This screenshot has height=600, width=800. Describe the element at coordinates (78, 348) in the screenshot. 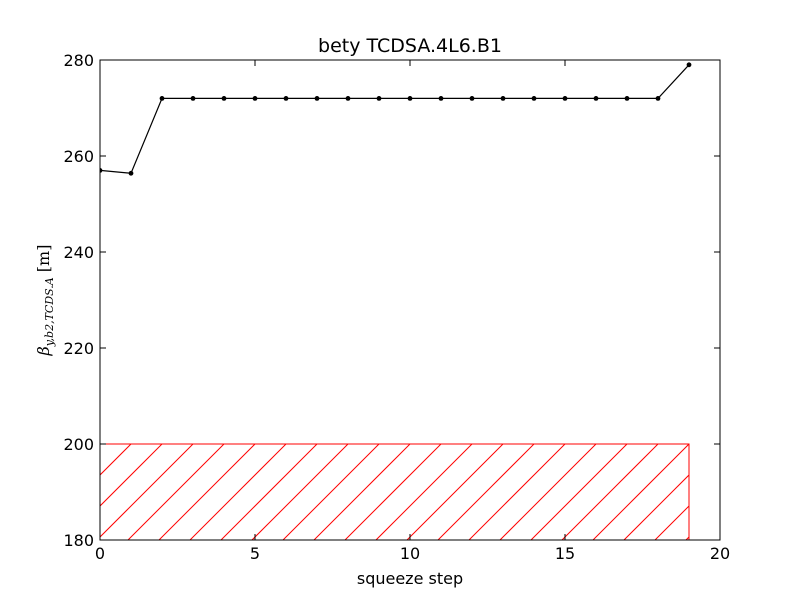

I see `y-tick-label: 220` at that location.